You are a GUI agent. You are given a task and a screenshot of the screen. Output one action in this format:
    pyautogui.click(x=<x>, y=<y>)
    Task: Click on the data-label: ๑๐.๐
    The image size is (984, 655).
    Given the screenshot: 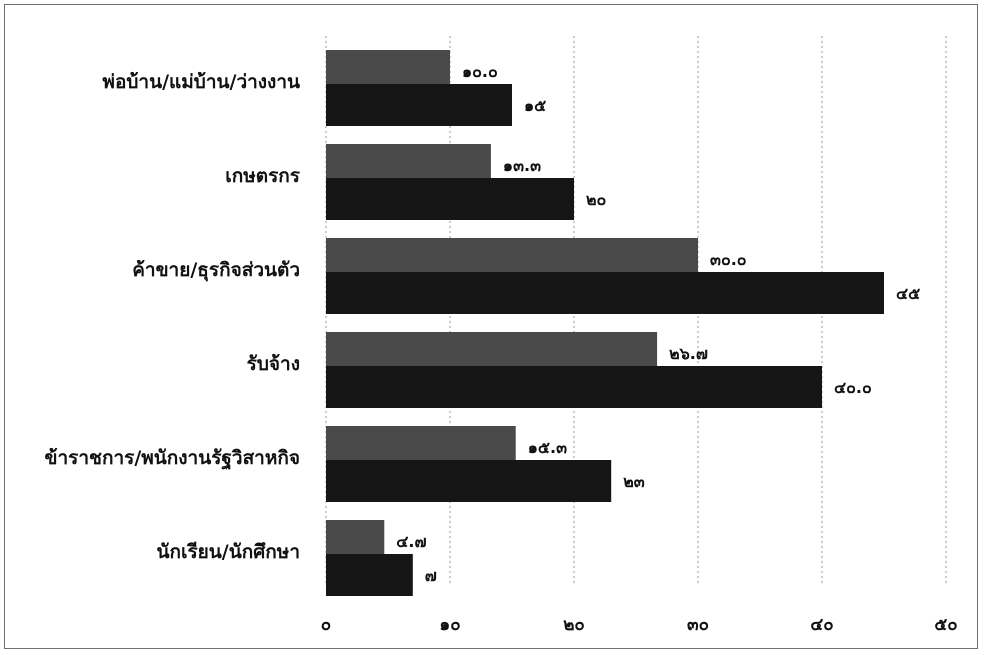 What is the action you would take?
    pyautogui.click(x=480, y=71)
    